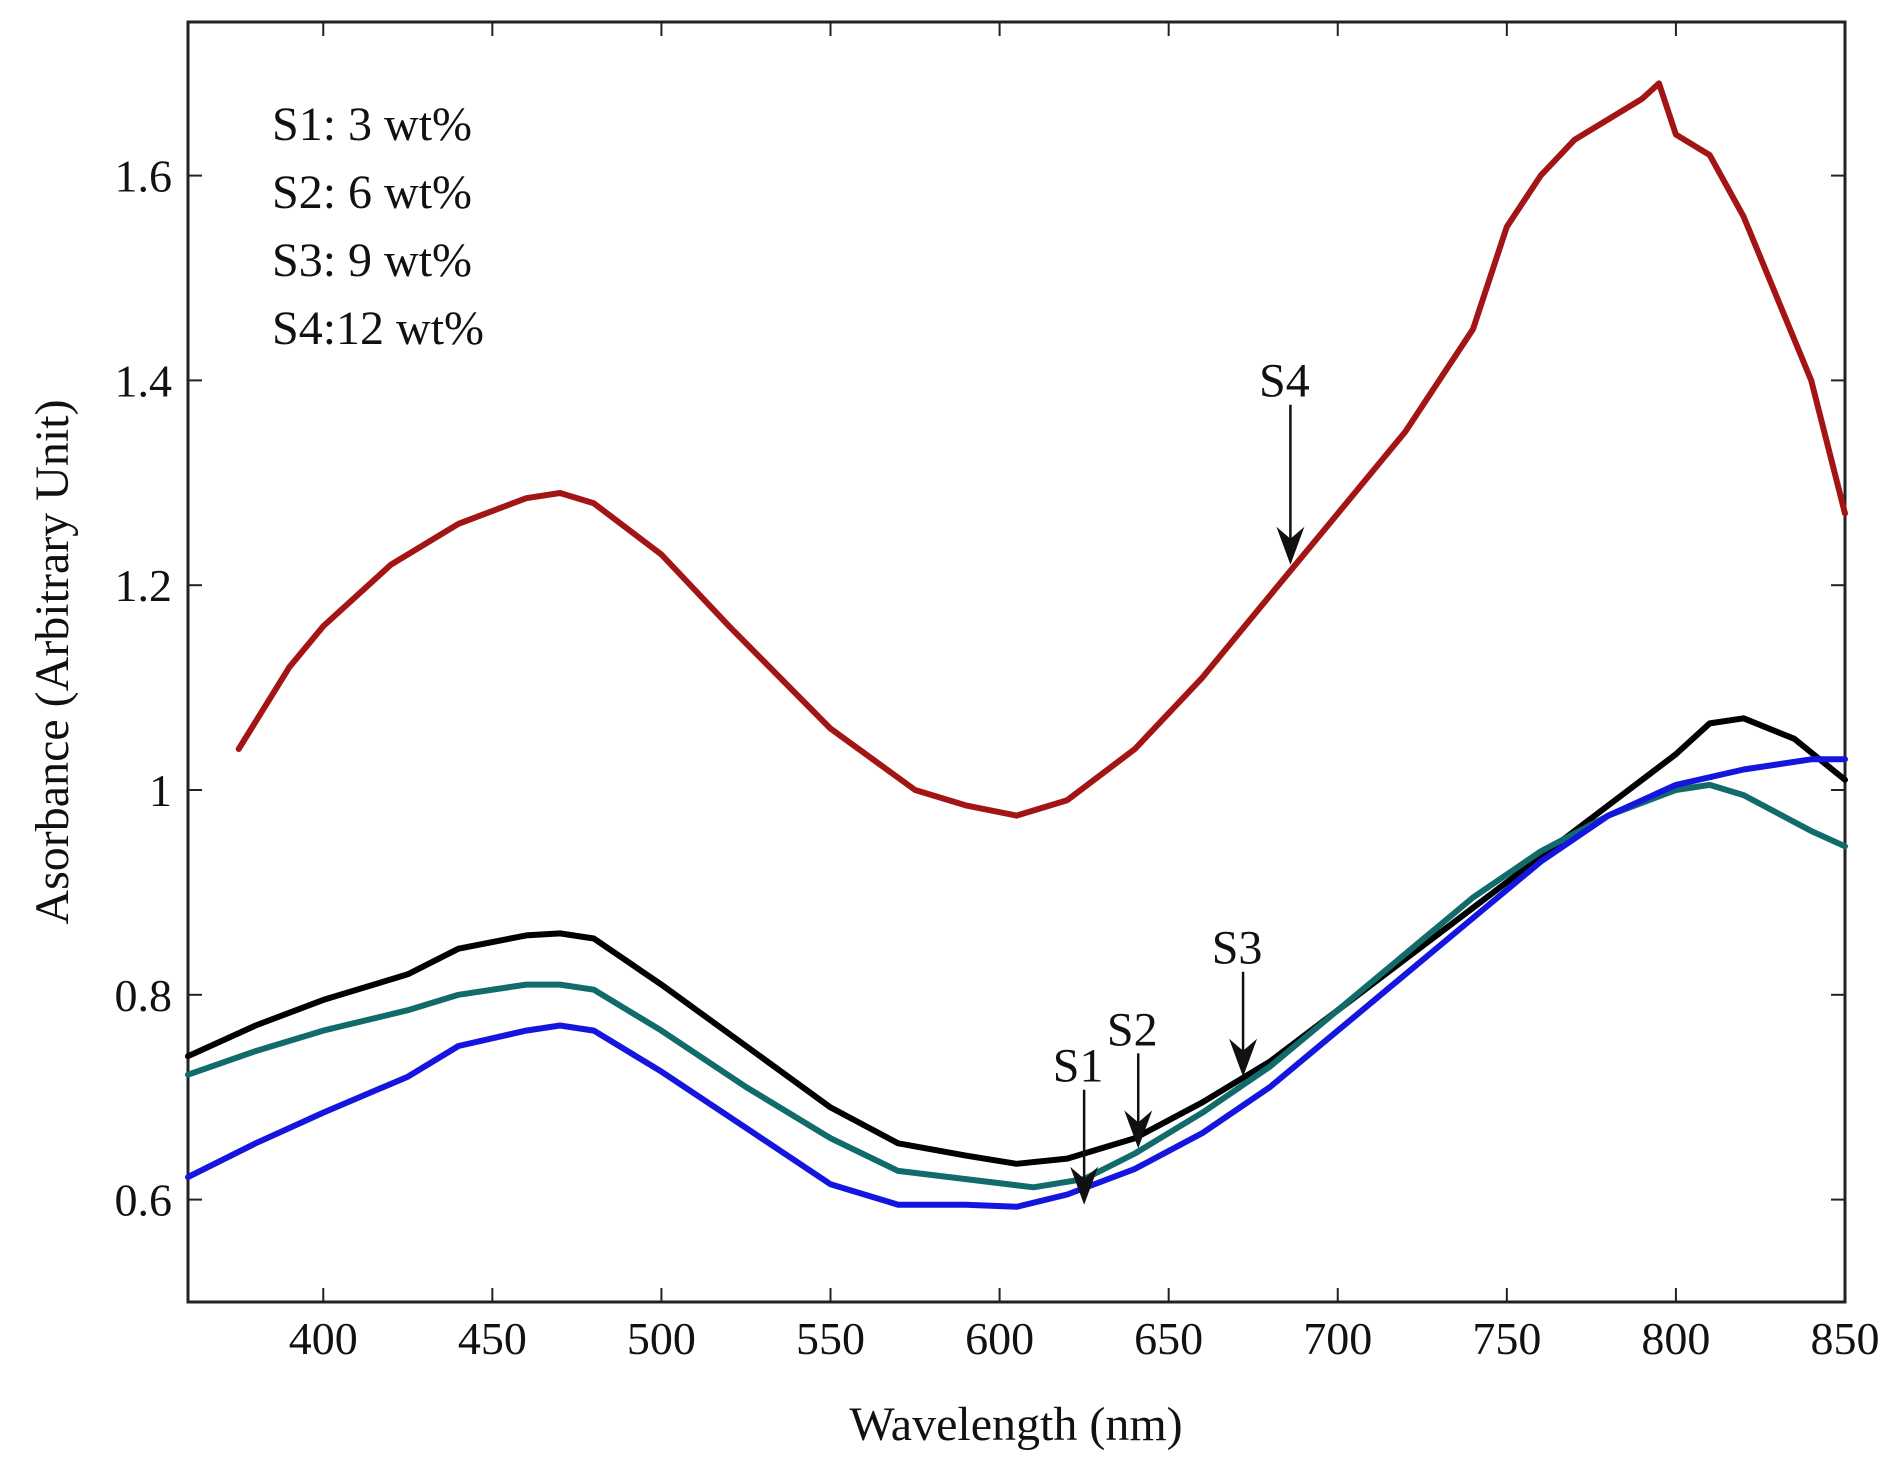 The width and height of the screenshot is (1904, 1467). What do you see at coordinates (144, 995) in the screenshot?
I see `y-tick-label: 0.8` at bounding box center [144, 995].